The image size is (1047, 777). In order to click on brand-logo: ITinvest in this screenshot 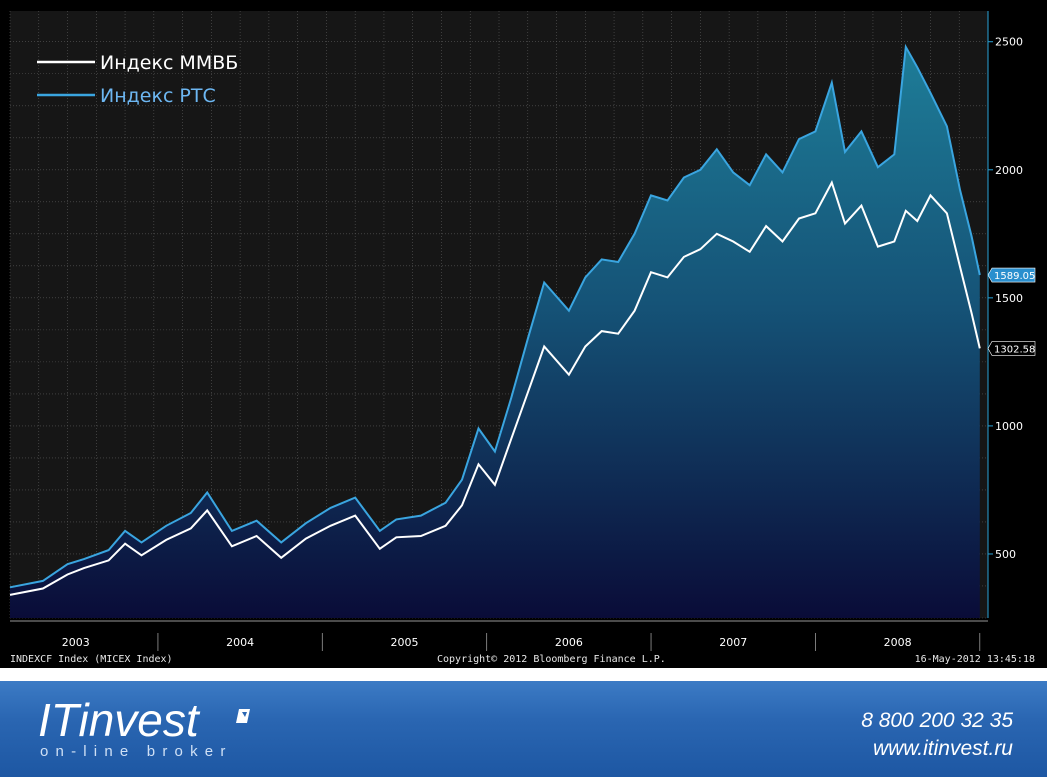, I will do `click(118, 720)`.